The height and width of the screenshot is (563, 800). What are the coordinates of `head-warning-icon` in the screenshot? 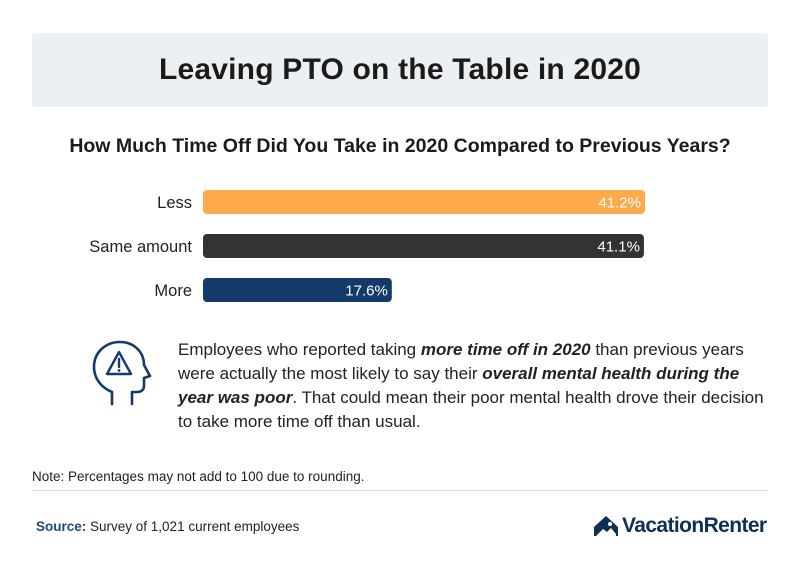 It's located at (122, 373).